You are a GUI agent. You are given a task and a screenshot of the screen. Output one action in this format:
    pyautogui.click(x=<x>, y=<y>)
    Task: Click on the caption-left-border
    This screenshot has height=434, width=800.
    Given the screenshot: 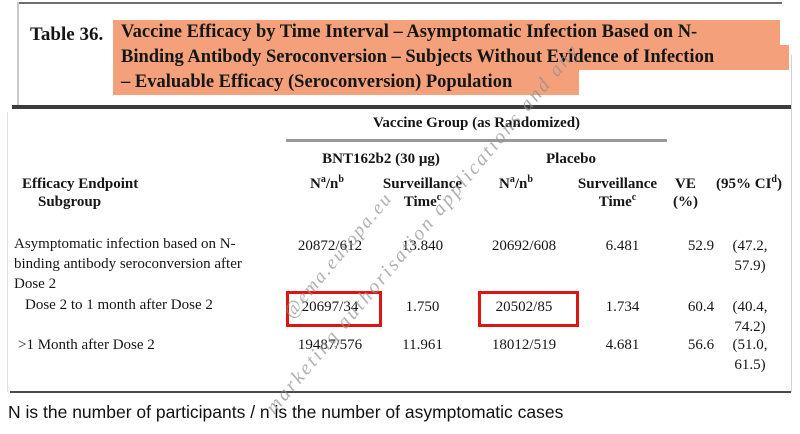 What is the action you would take?
    pyautogui.click(x=18, y=53)
    